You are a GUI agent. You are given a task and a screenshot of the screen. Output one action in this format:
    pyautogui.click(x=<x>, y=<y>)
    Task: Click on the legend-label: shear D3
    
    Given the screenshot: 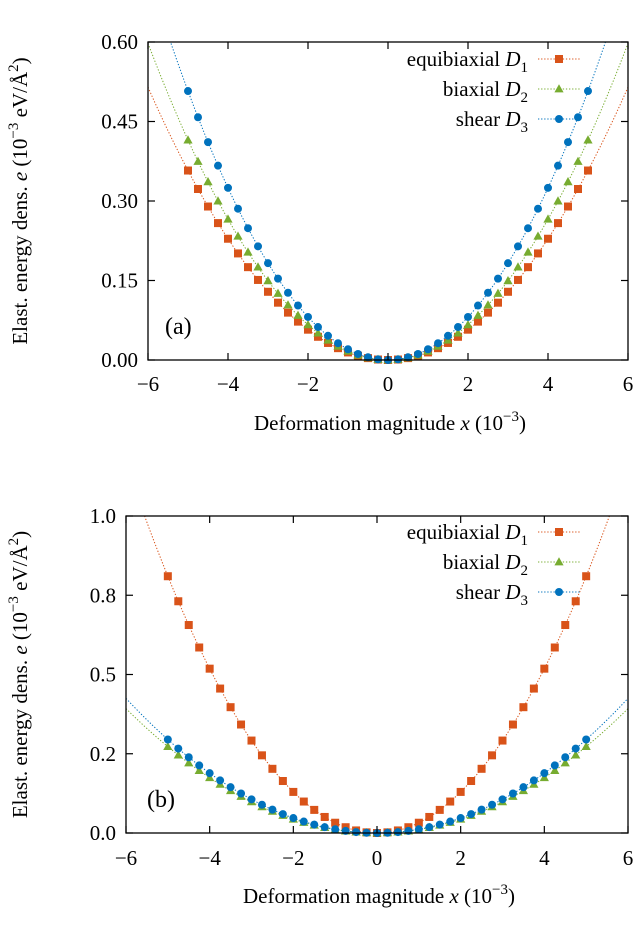 What is the action you would take?
    pyautogui.click(x=492, y=121)
    